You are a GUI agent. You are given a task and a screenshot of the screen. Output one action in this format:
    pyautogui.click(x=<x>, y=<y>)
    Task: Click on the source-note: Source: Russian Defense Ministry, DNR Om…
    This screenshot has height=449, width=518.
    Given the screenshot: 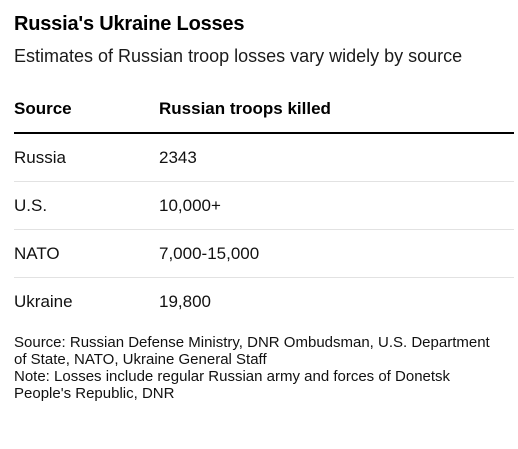 What is the action you would take?
    pyautogui.click(x=252, y=351)
    